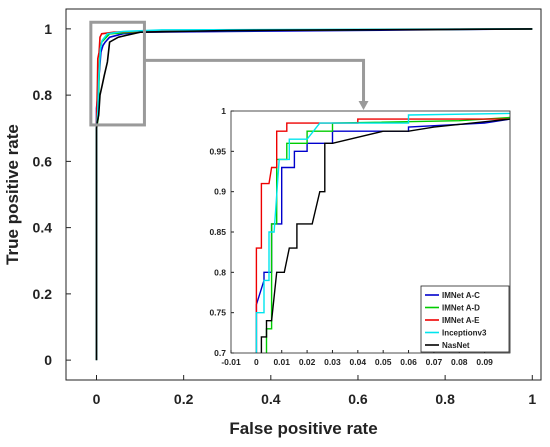 Image resolution: width=550 pixels, height=447 pixels. What do you see at coordinates (231, 362) in the screenshot?
I see `inset-x-tick-label: -0.01` at bounding box center [231, 362].